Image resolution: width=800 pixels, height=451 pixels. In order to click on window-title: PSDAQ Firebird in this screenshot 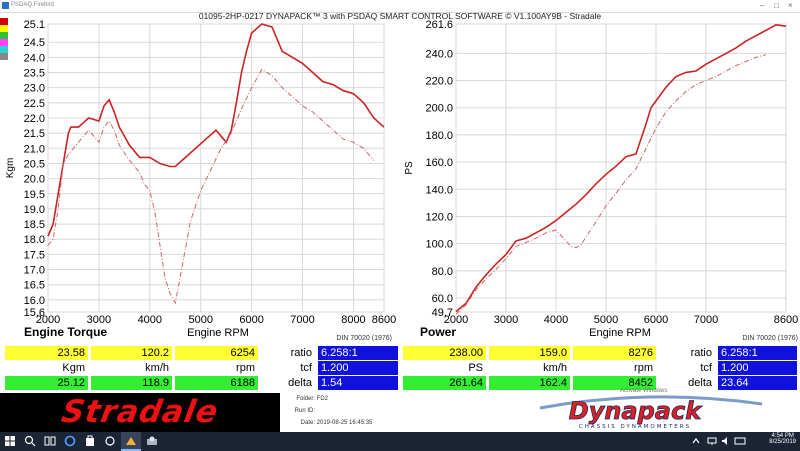, I will do `click(33, 5)`.